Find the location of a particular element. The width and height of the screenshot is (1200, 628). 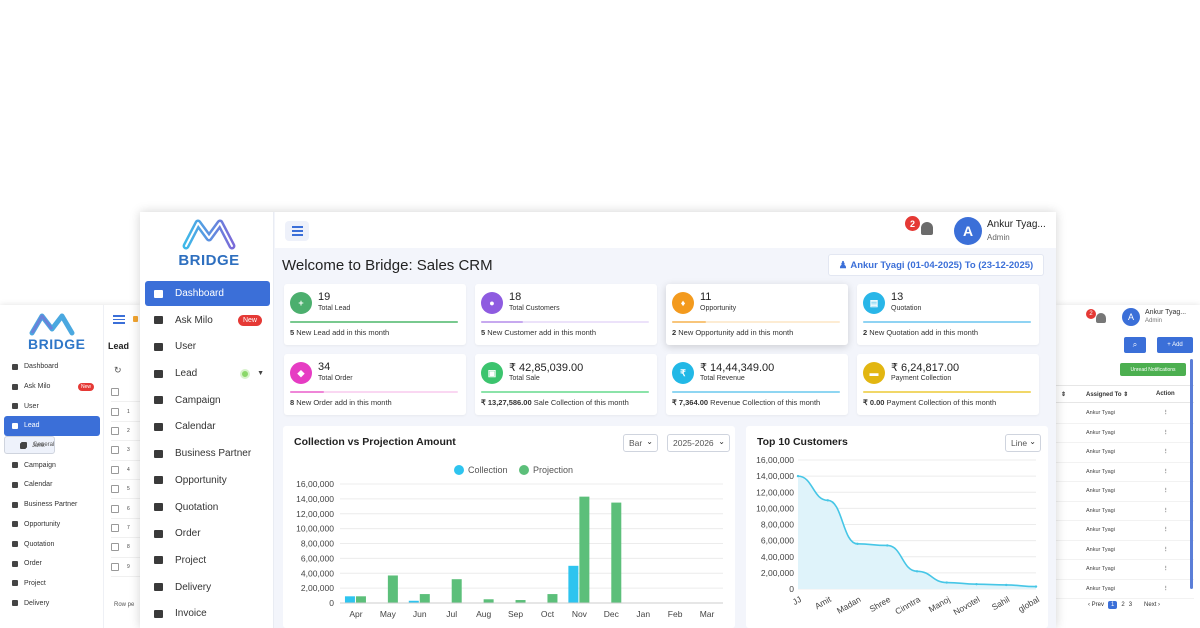

sidebar-item-opportunity: Opportunity is located at coordinates (207, 480).